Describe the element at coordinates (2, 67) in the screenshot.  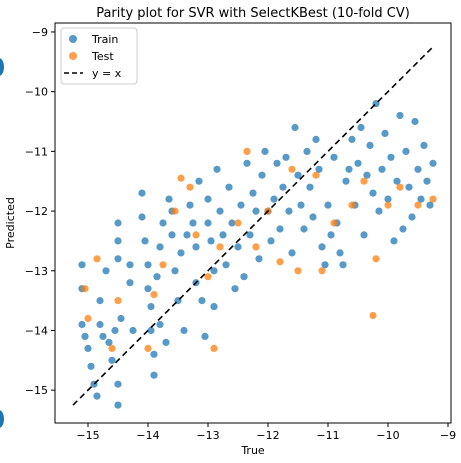
I see `left-edge-marker-top` at that location.